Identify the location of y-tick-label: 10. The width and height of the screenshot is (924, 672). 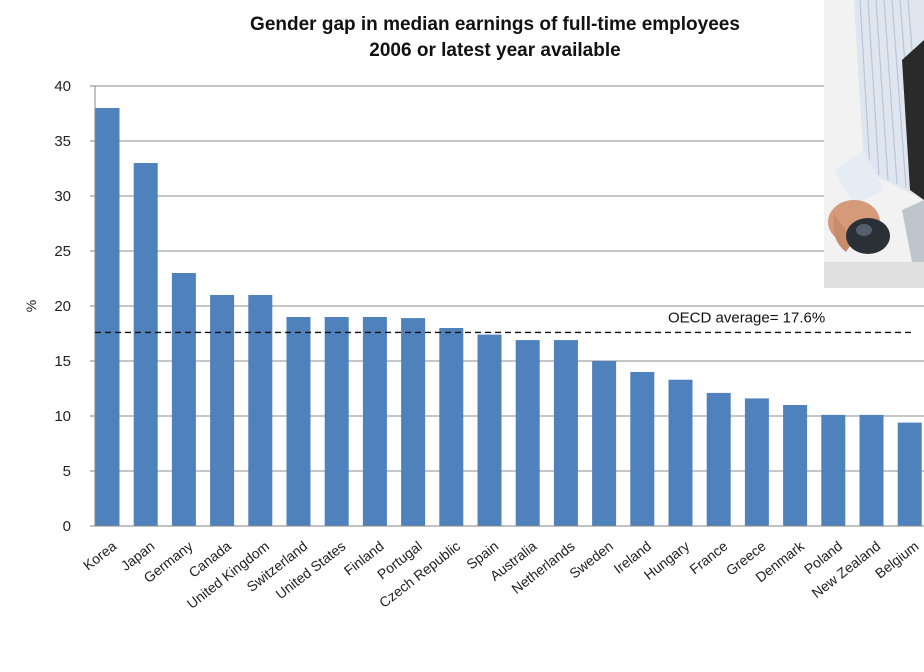
(62, 416).